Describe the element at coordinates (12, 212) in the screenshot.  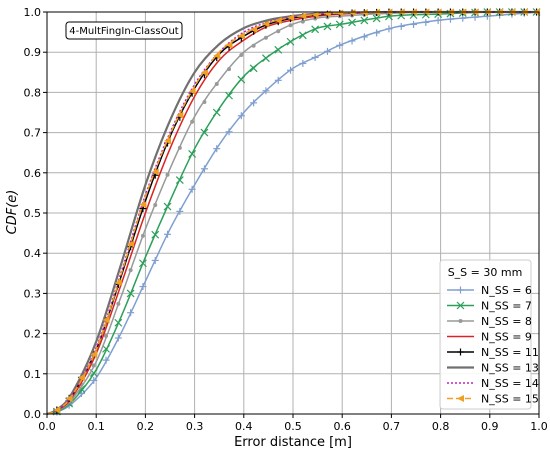
I see `y-axis-label: CDF(e)` at that location.